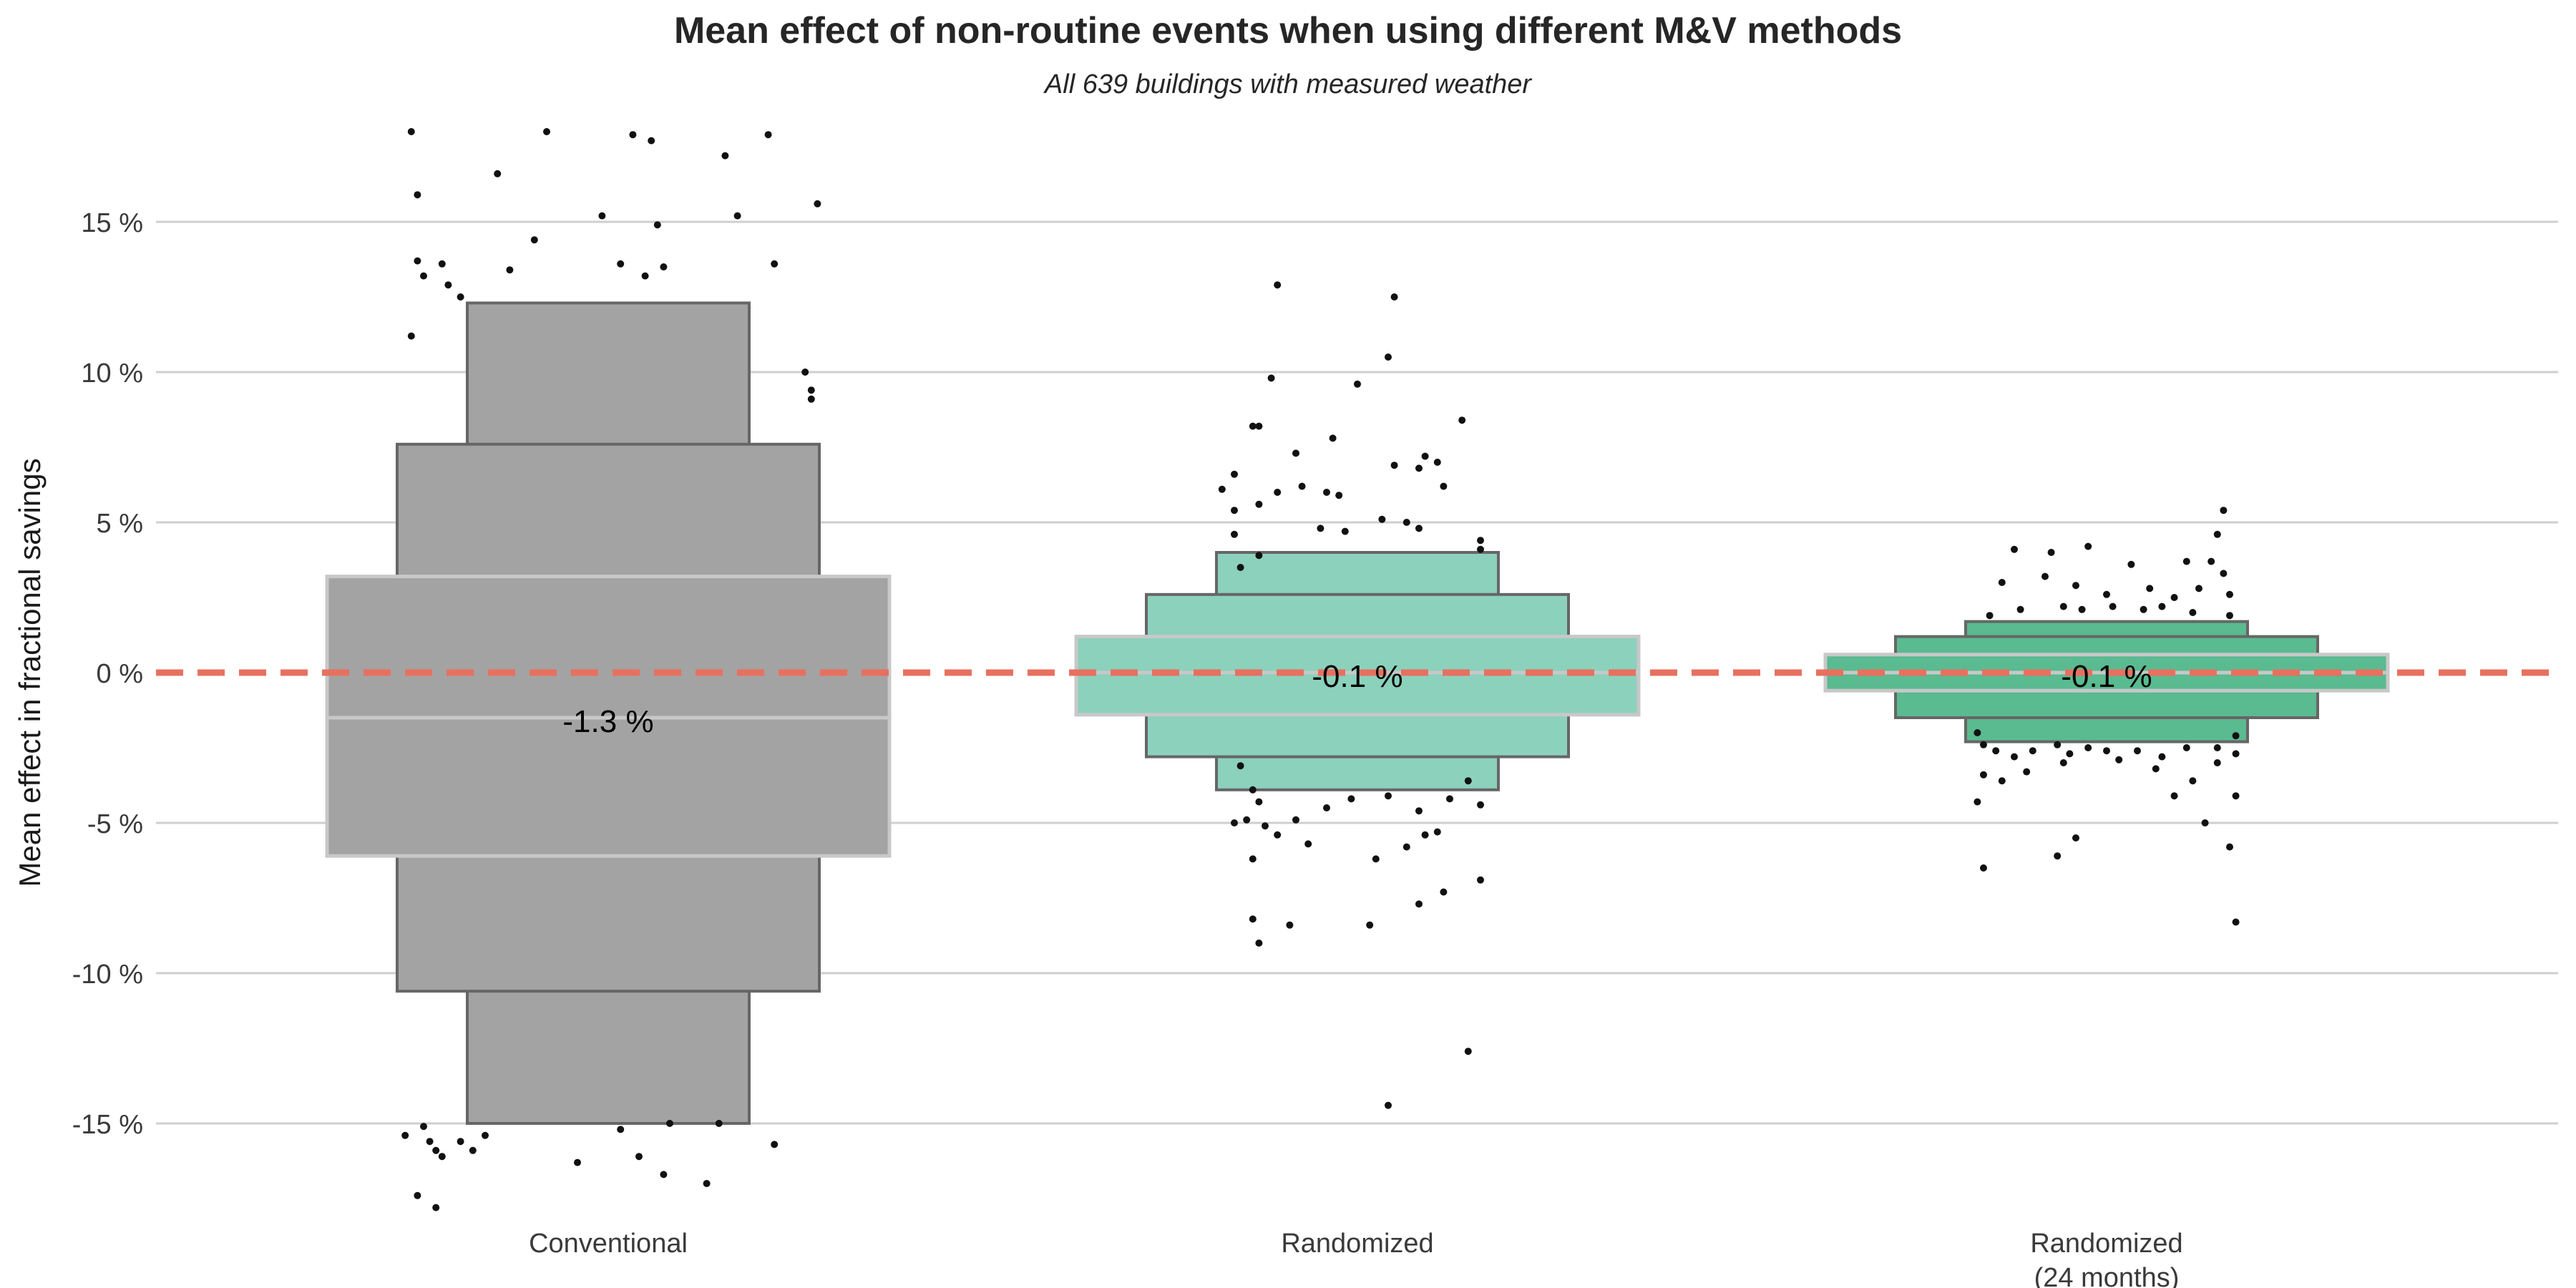 Image resolution: width=2576 pixels, height=1288 pixels. Describe the element at coordinates (1357, 676) in the screenshot. I see `median-label: -0.1 %` at that location.